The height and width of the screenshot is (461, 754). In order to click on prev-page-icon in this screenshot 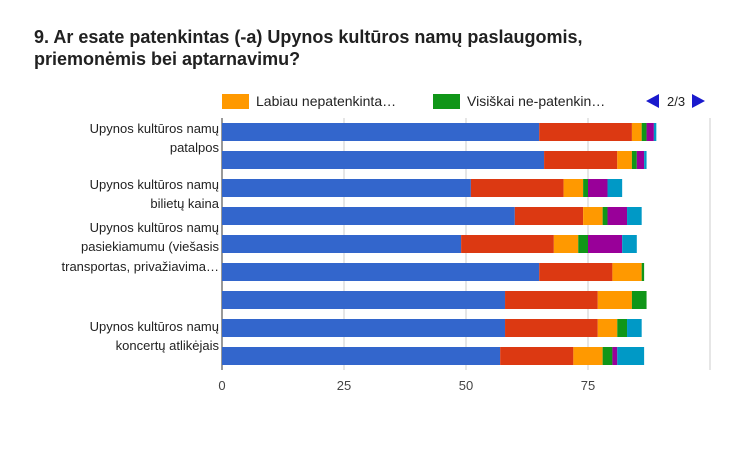, I will do `click(652, 101)`.